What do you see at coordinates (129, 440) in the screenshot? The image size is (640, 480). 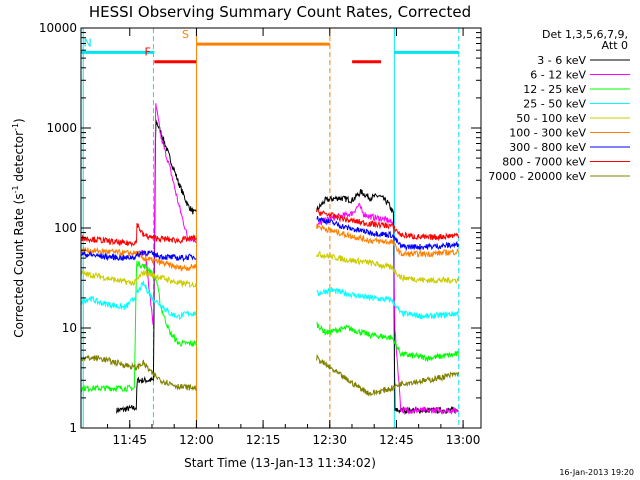 I see `x-tick-label: 11:45` at bounding box center [129, 440].